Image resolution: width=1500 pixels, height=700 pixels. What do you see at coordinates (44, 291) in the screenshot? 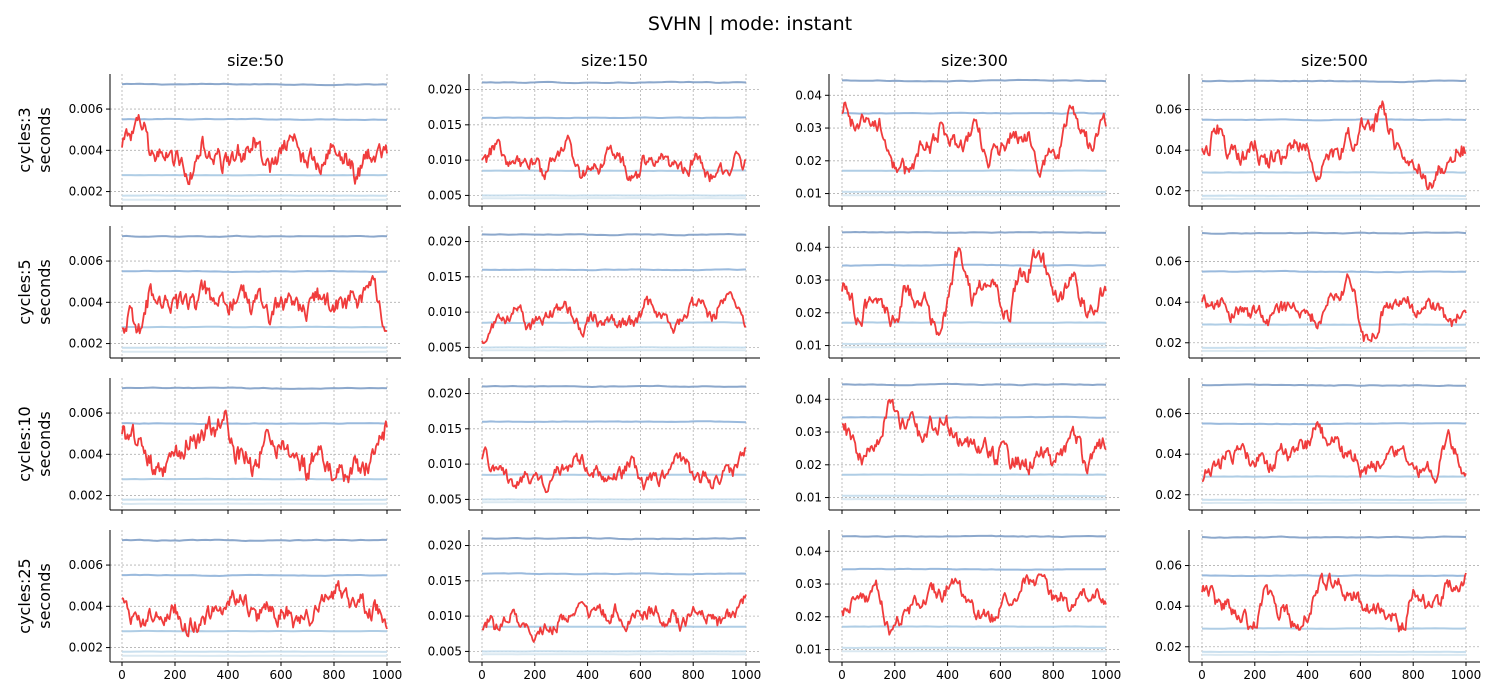
I see `y-axis-label: seconds` at bounding box center [44, 291].